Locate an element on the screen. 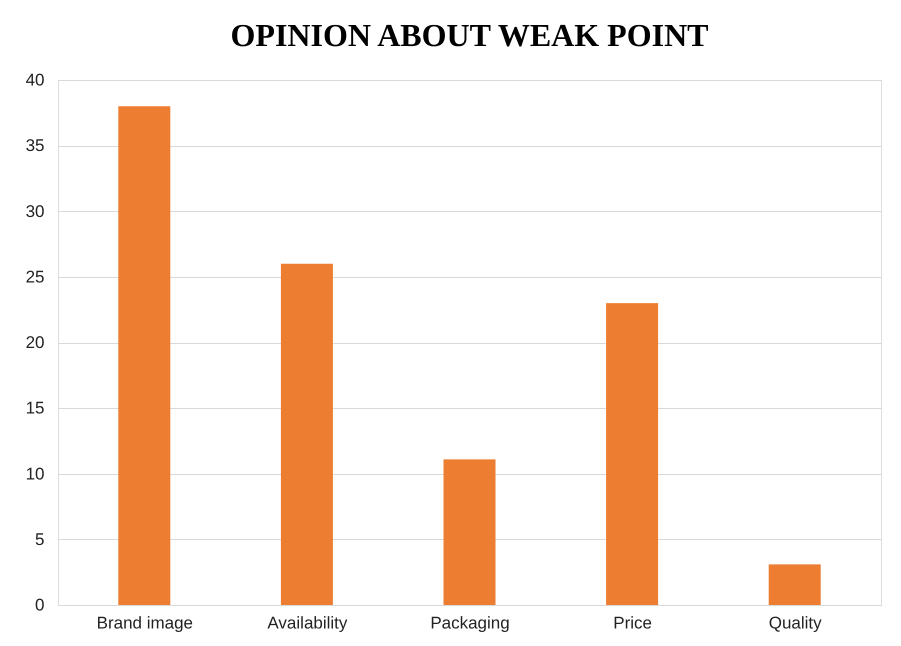  x-tick-label: Packaging is located at coordinates (470, 623).